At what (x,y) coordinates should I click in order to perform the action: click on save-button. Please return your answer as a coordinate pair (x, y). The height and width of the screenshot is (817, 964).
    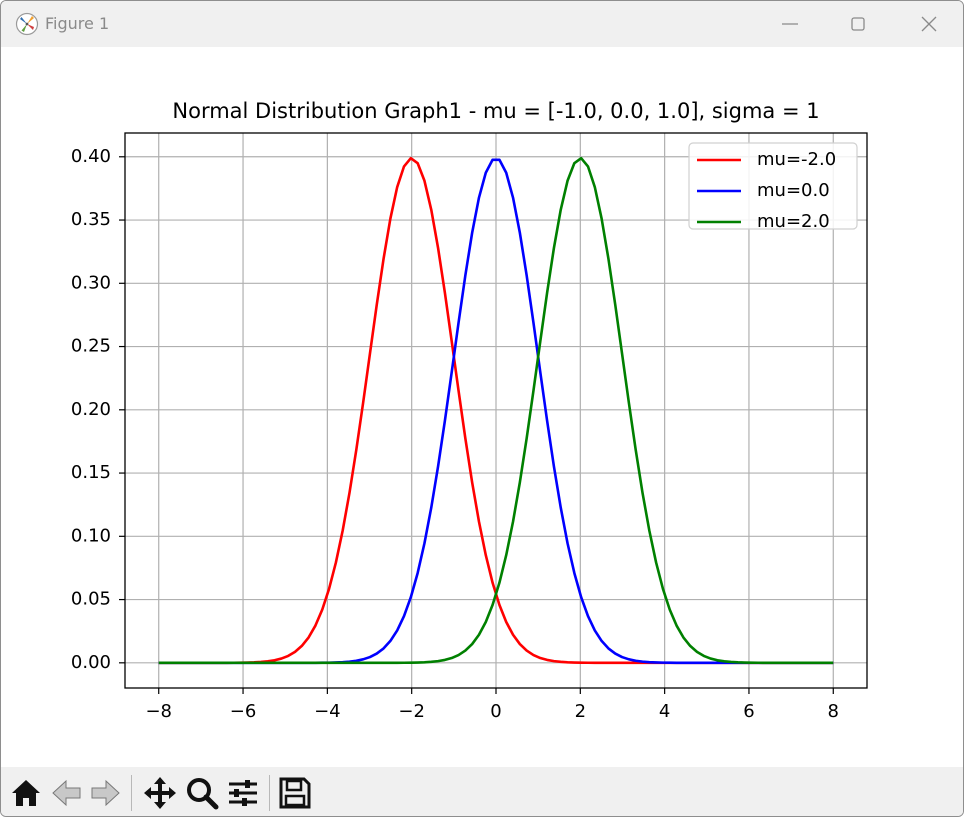
    Looking at the image, I should click on (295, 793).